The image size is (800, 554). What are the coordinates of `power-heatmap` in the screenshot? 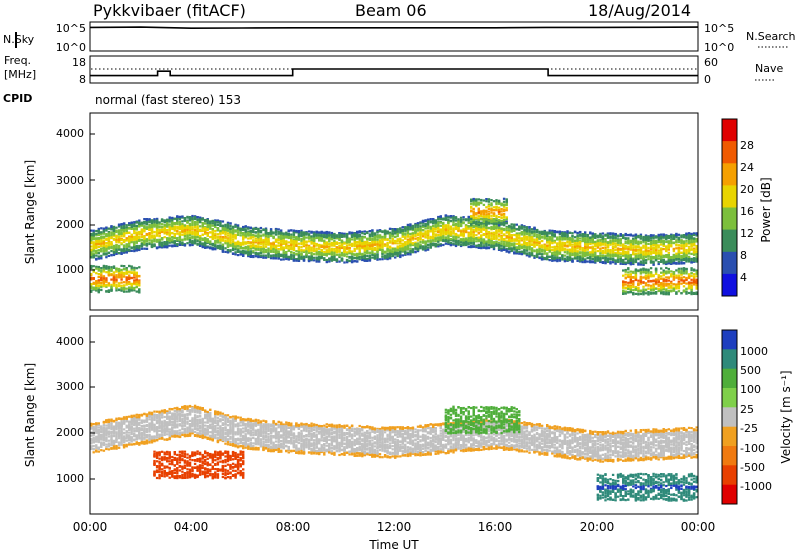 It's located at (394, 246).